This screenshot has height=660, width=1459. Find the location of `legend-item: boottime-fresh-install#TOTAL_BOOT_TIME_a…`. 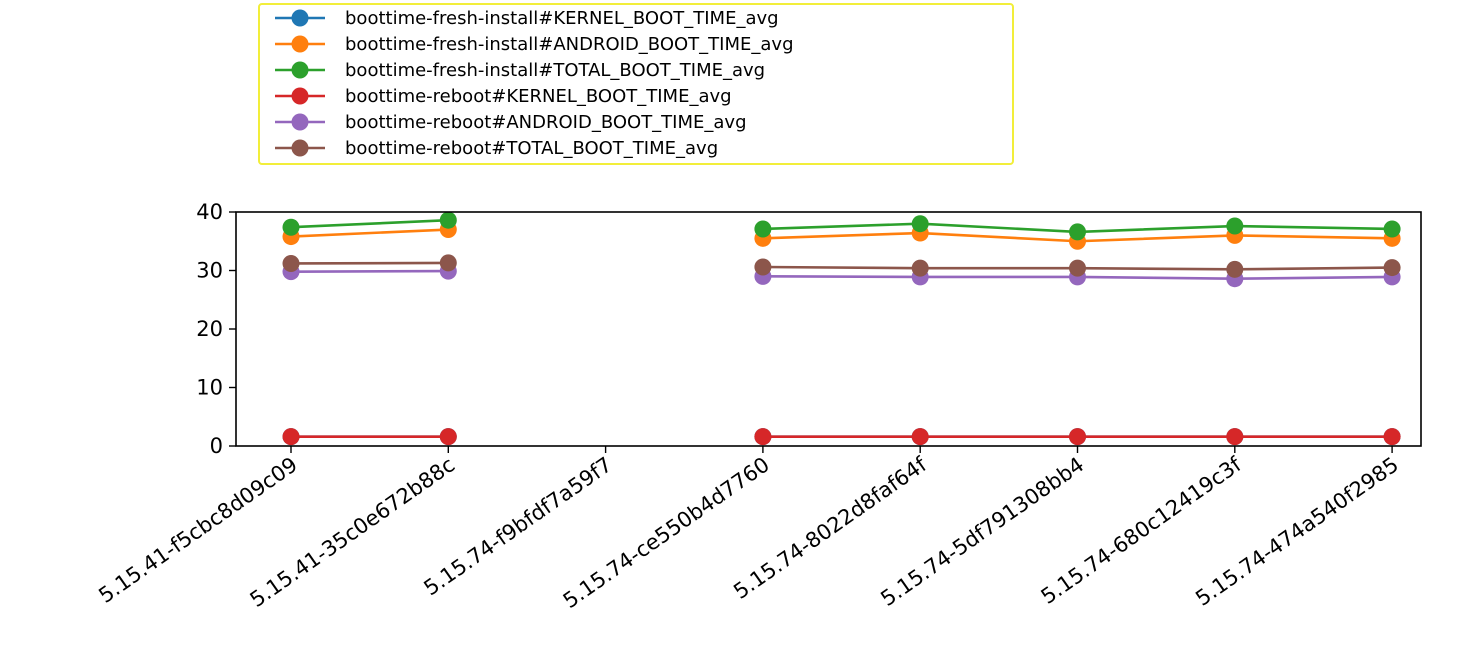

legend-item: boottime-fresh-install#TOTAL_BOOT_TIME_a… is located at coordinates (520, 70).